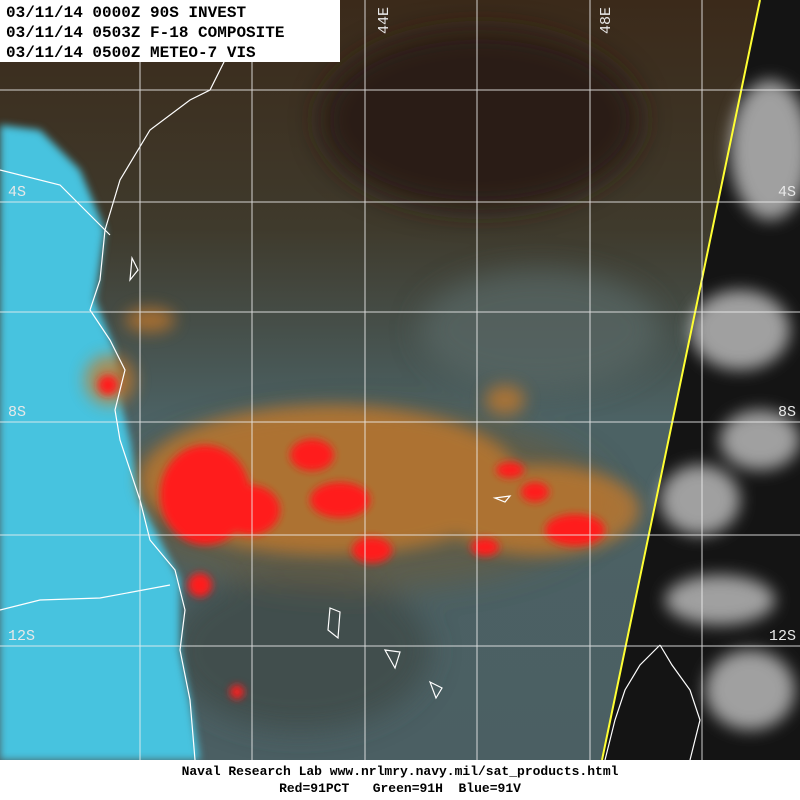 The width and height of the screenshot is (800, 800). What do you see at coordinates (606, 20) in the screenshot?
I see `lon-label: 48E` at bounding box center [606, 20].